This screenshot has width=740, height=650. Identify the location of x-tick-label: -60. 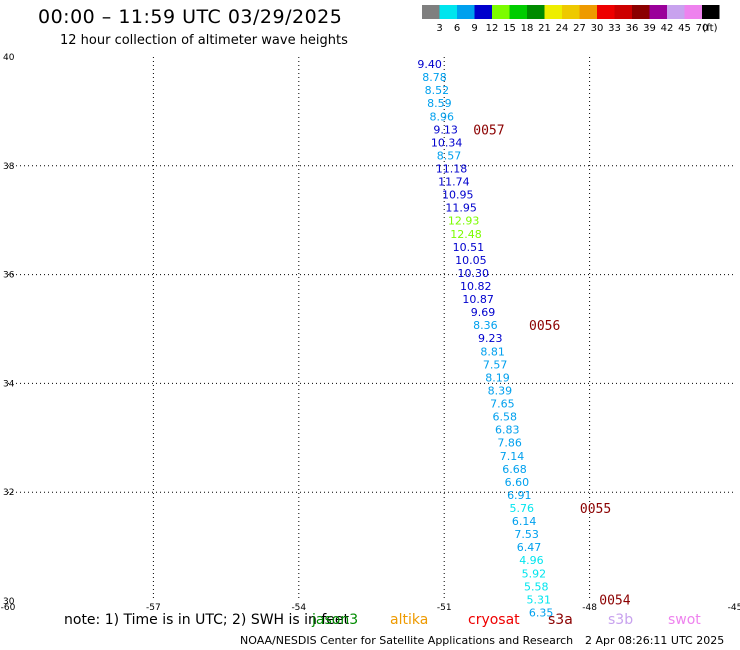
(8, 608).